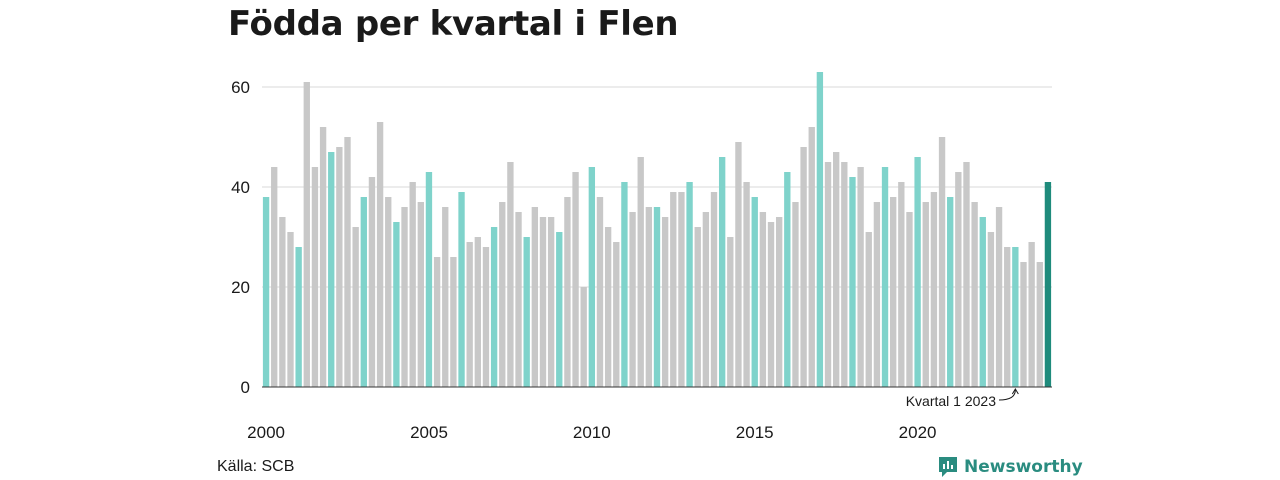  What do you see at coordinates (951, 401) in the screenshot?
I see `annotation-label: Kvartal 1 2023` at bounding box center [951, 401].